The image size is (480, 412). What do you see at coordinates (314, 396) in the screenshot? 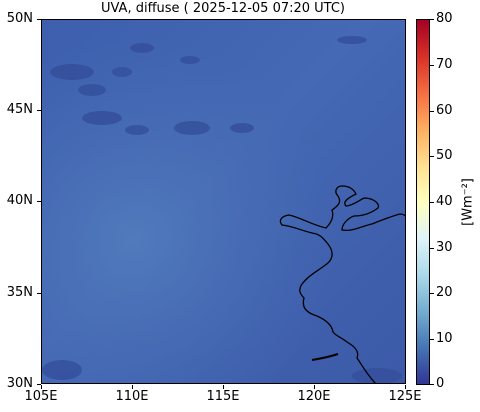
I see `x-tick-label: 120E` at bounding box center [314, 396].